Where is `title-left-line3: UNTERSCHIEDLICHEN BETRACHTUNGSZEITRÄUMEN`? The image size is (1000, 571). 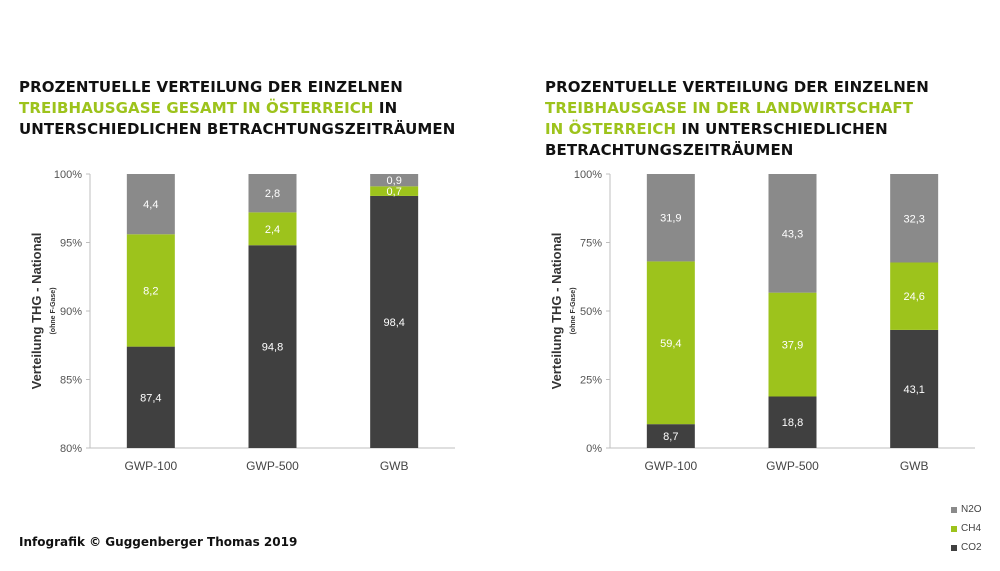
title-left-line3: UNTERSCHIEDLICHEN BETRACHTUNGSZEITRÄUMEN is located at coordinates (237, 129).